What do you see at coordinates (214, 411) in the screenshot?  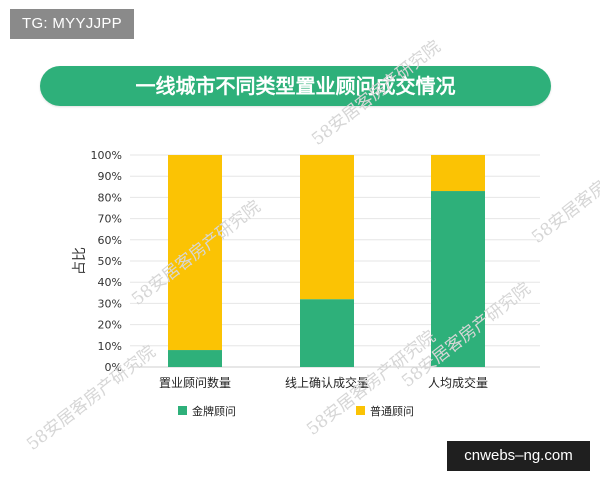 I see `legend-label: 金牌顾问` at bounding box center [214, 411].